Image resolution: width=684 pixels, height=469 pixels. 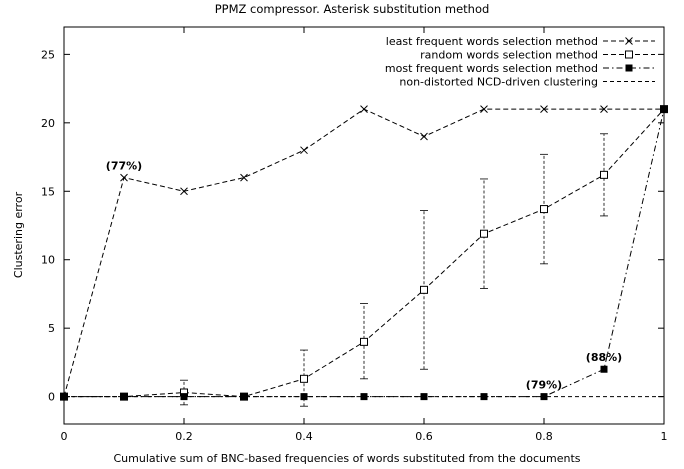 What do you see at coordinates (51, 397) in the screenshot?
I see `y-tick-label: 0` at bounding box center [51, 397].